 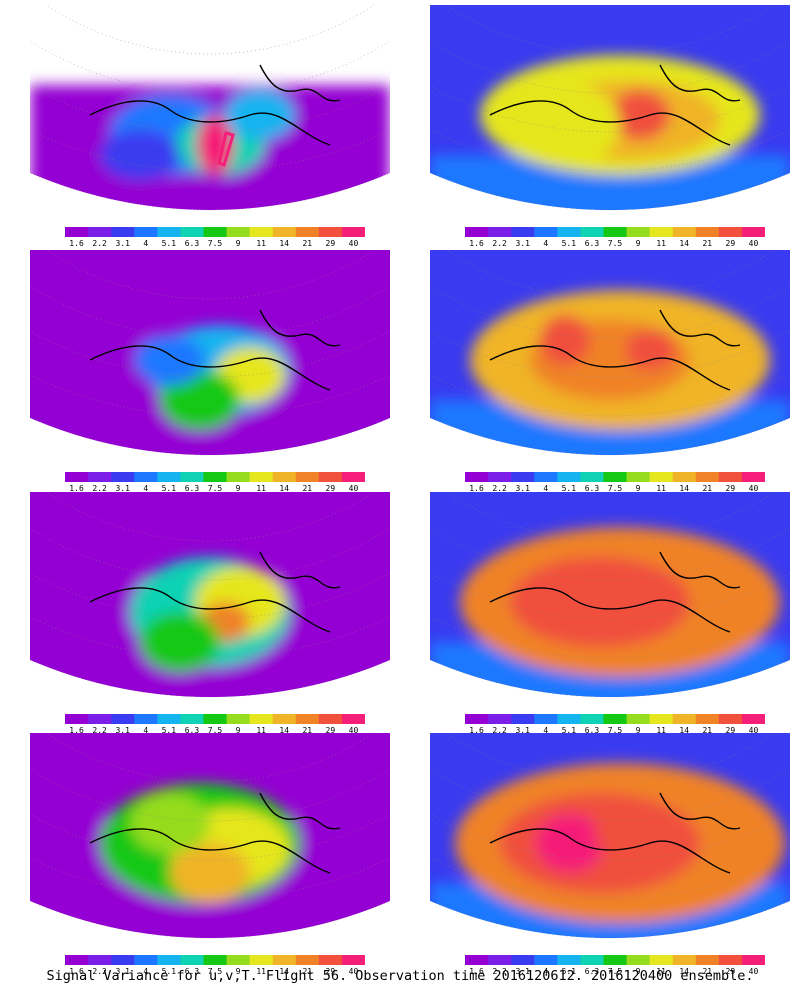 What do you see at coordinates (684, 971) in the screenshot?
I see `colorbar-tick-label: 14` at bounding box center [684, 971].